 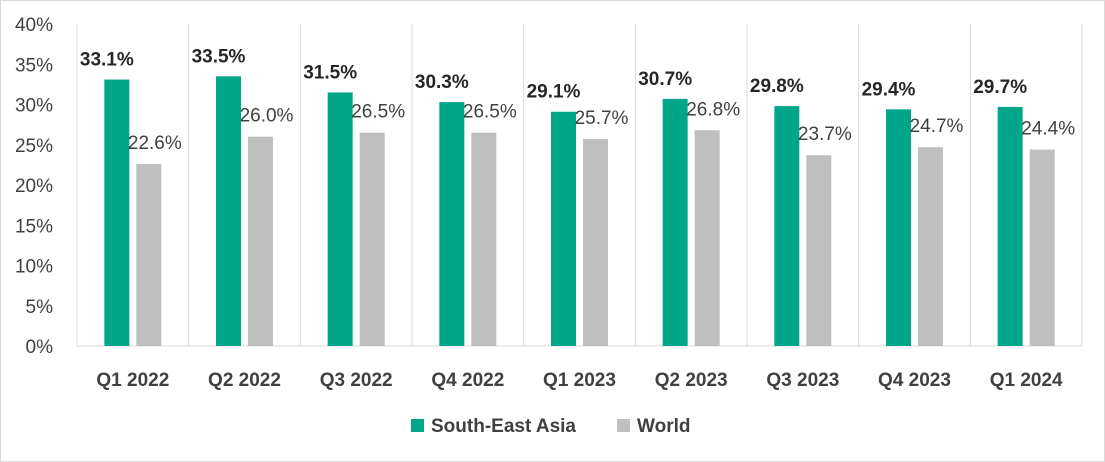 I want to click on x-tick-label: Q1 2022, so click(x=132, y=380).